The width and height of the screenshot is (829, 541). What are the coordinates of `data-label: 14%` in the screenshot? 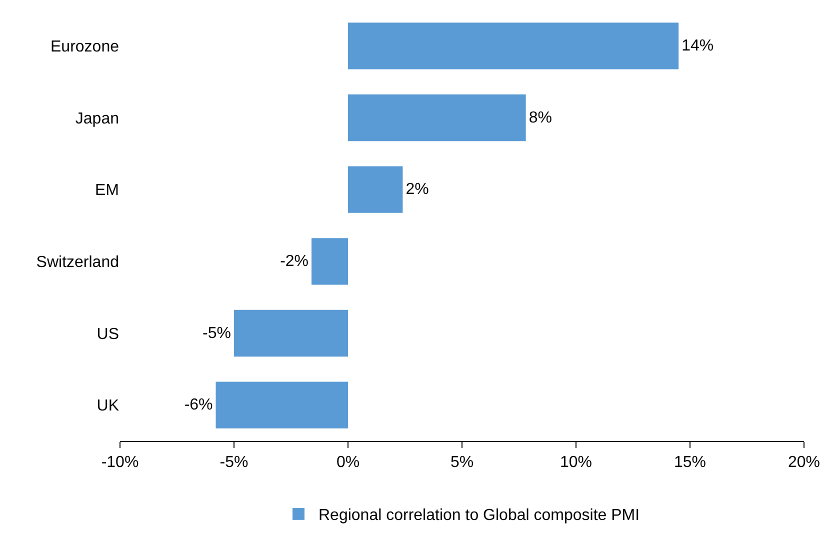 It's located at (698, 45).